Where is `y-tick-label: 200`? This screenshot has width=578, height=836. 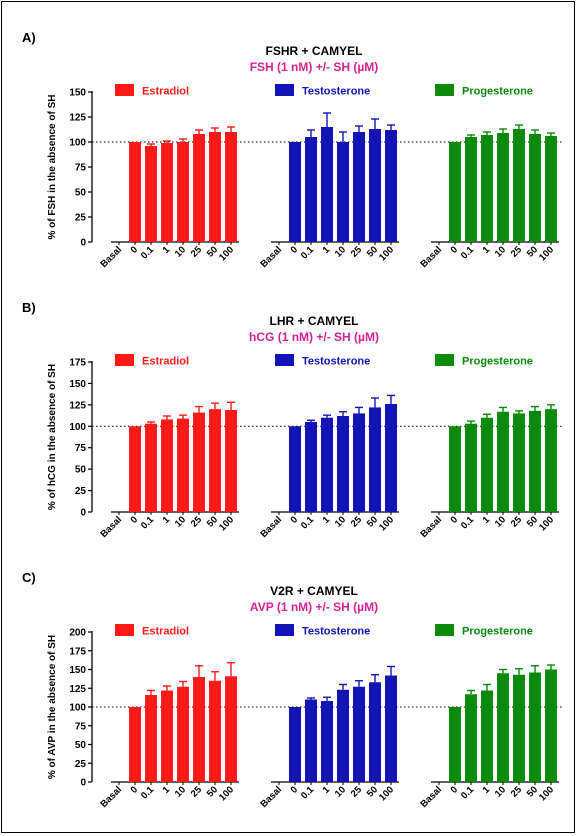 y-tick-label: 200 is located at coordinates (77, 633).